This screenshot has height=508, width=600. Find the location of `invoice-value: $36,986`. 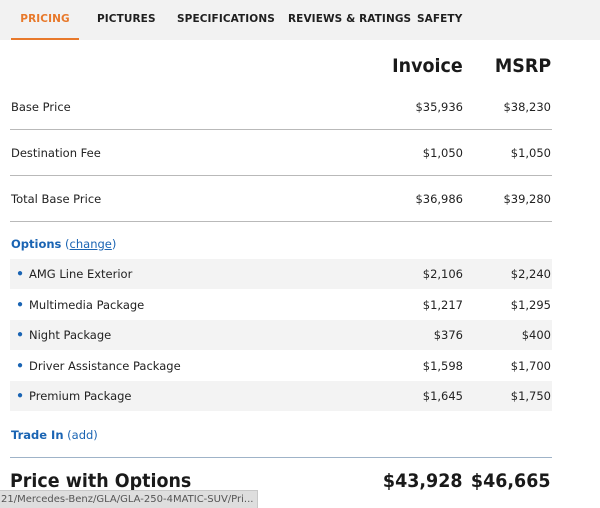

invoice-value: $36,986 is located at coordinates (439, 199).